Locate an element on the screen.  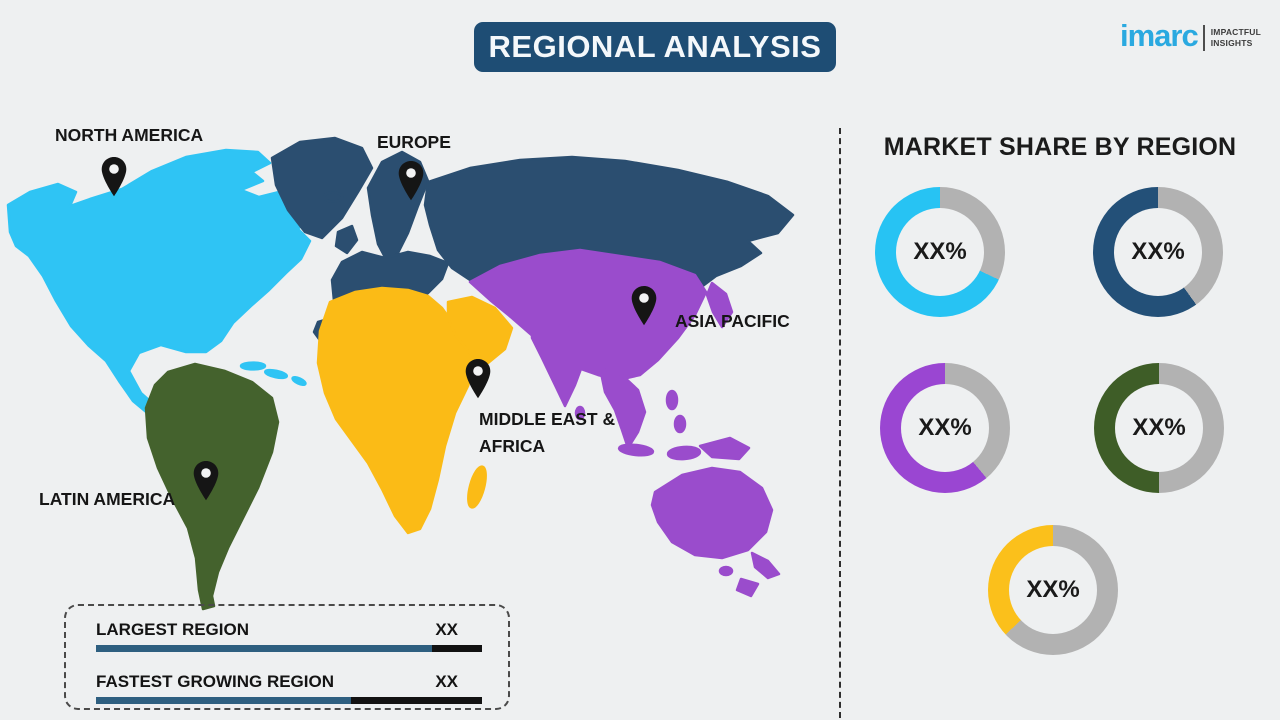
label-asia-pacific: ASIA PACIFIC is located at coordinates (732, 321).